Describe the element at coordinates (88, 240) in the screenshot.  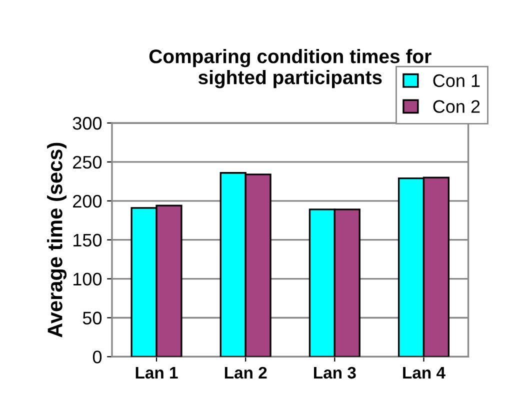
I see `y-tick-label: 150` at that location.